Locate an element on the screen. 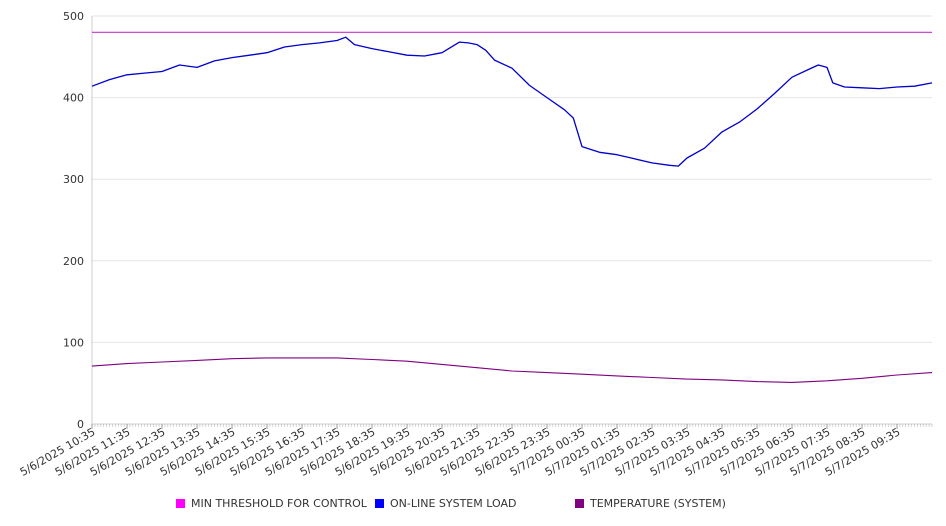 The width and height of the screenshot is (946, 526). y-tick-label: 200 is located at coordinates (73, 261).